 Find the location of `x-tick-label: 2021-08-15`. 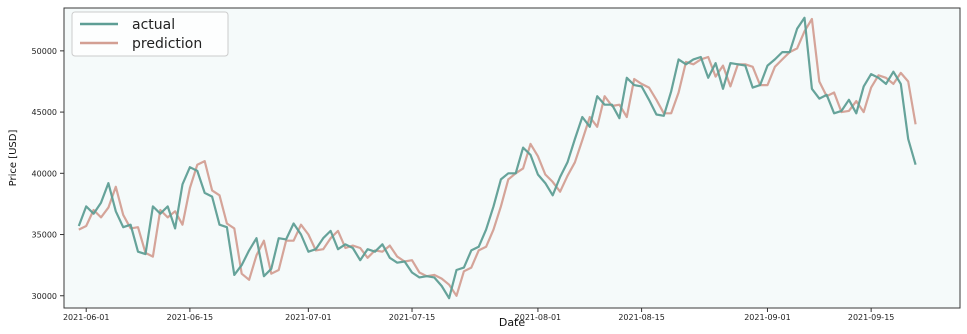

x-tick-label: 2021-08-15 is located at coordinates (641, 317).